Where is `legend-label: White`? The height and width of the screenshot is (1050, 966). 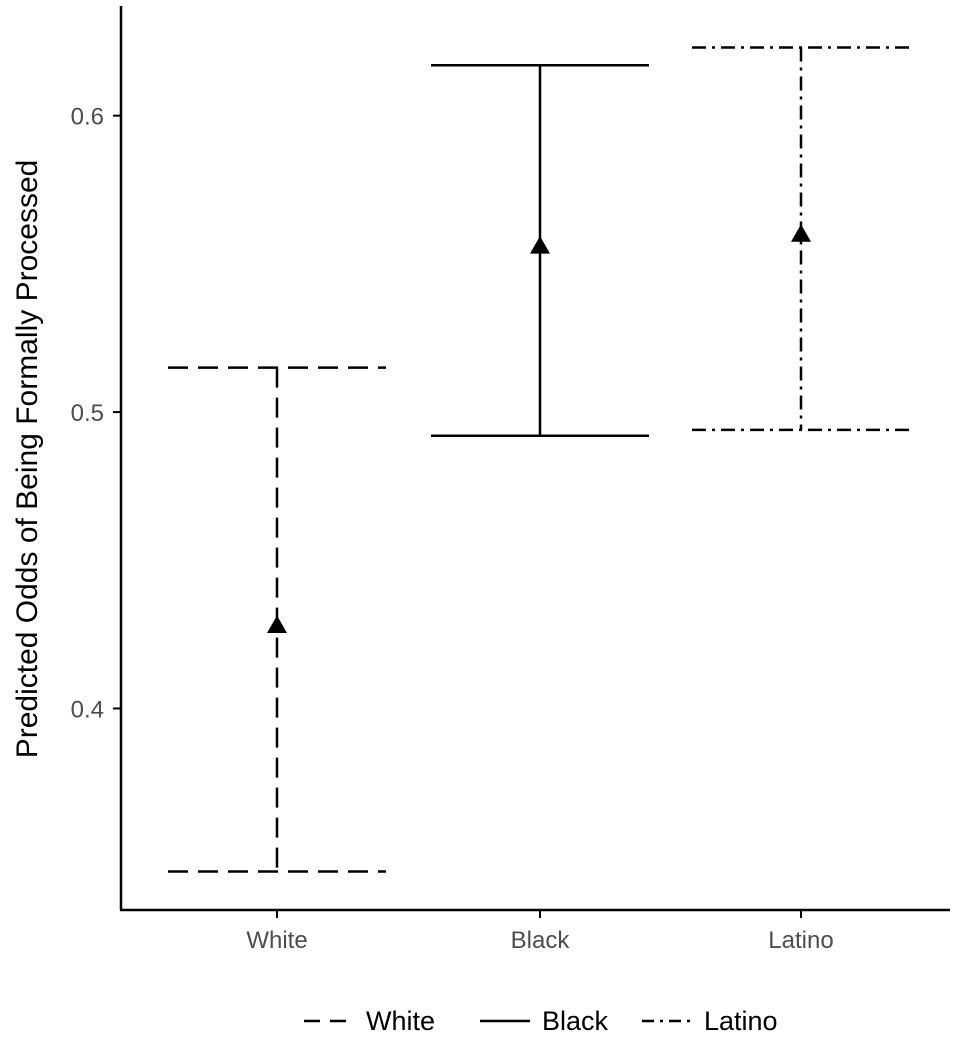
legend-label: White is located at coordinates (400, 1021).